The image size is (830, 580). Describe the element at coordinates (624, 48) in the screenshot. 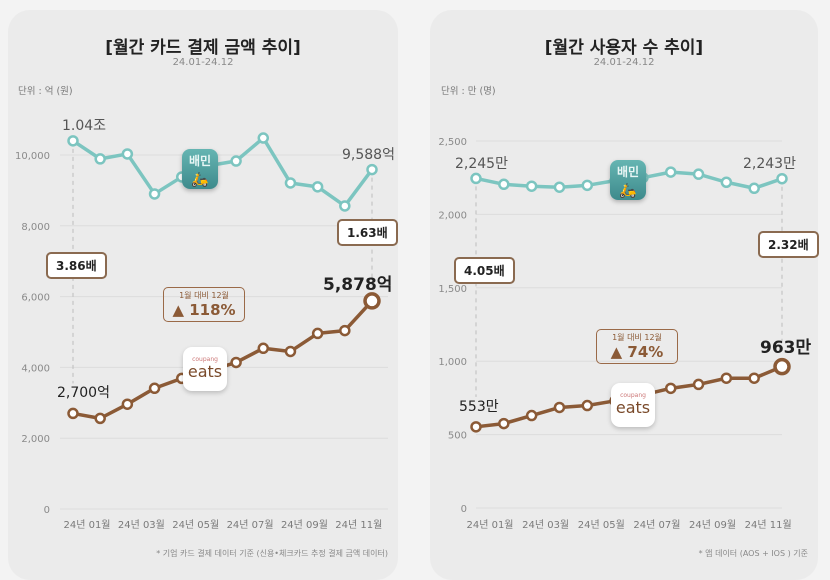

I see `chart-title: [월간 사용자 수 추이]` at that location.